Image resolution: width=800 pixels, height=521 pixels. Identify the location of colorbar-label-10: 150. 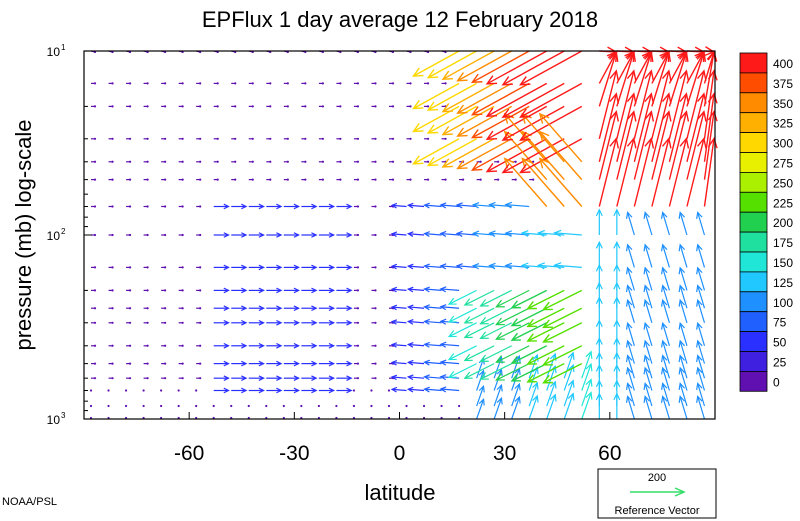
(783, 263).